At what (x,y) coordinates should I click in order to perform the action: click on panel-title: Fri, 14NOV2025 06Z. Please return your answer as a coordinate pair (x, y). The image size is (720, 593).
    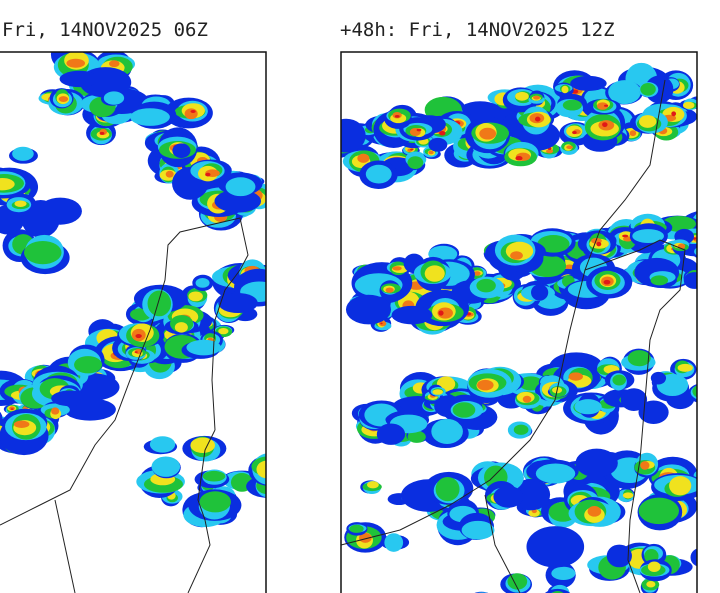
    Looking at the image, I should click on (105, 30).